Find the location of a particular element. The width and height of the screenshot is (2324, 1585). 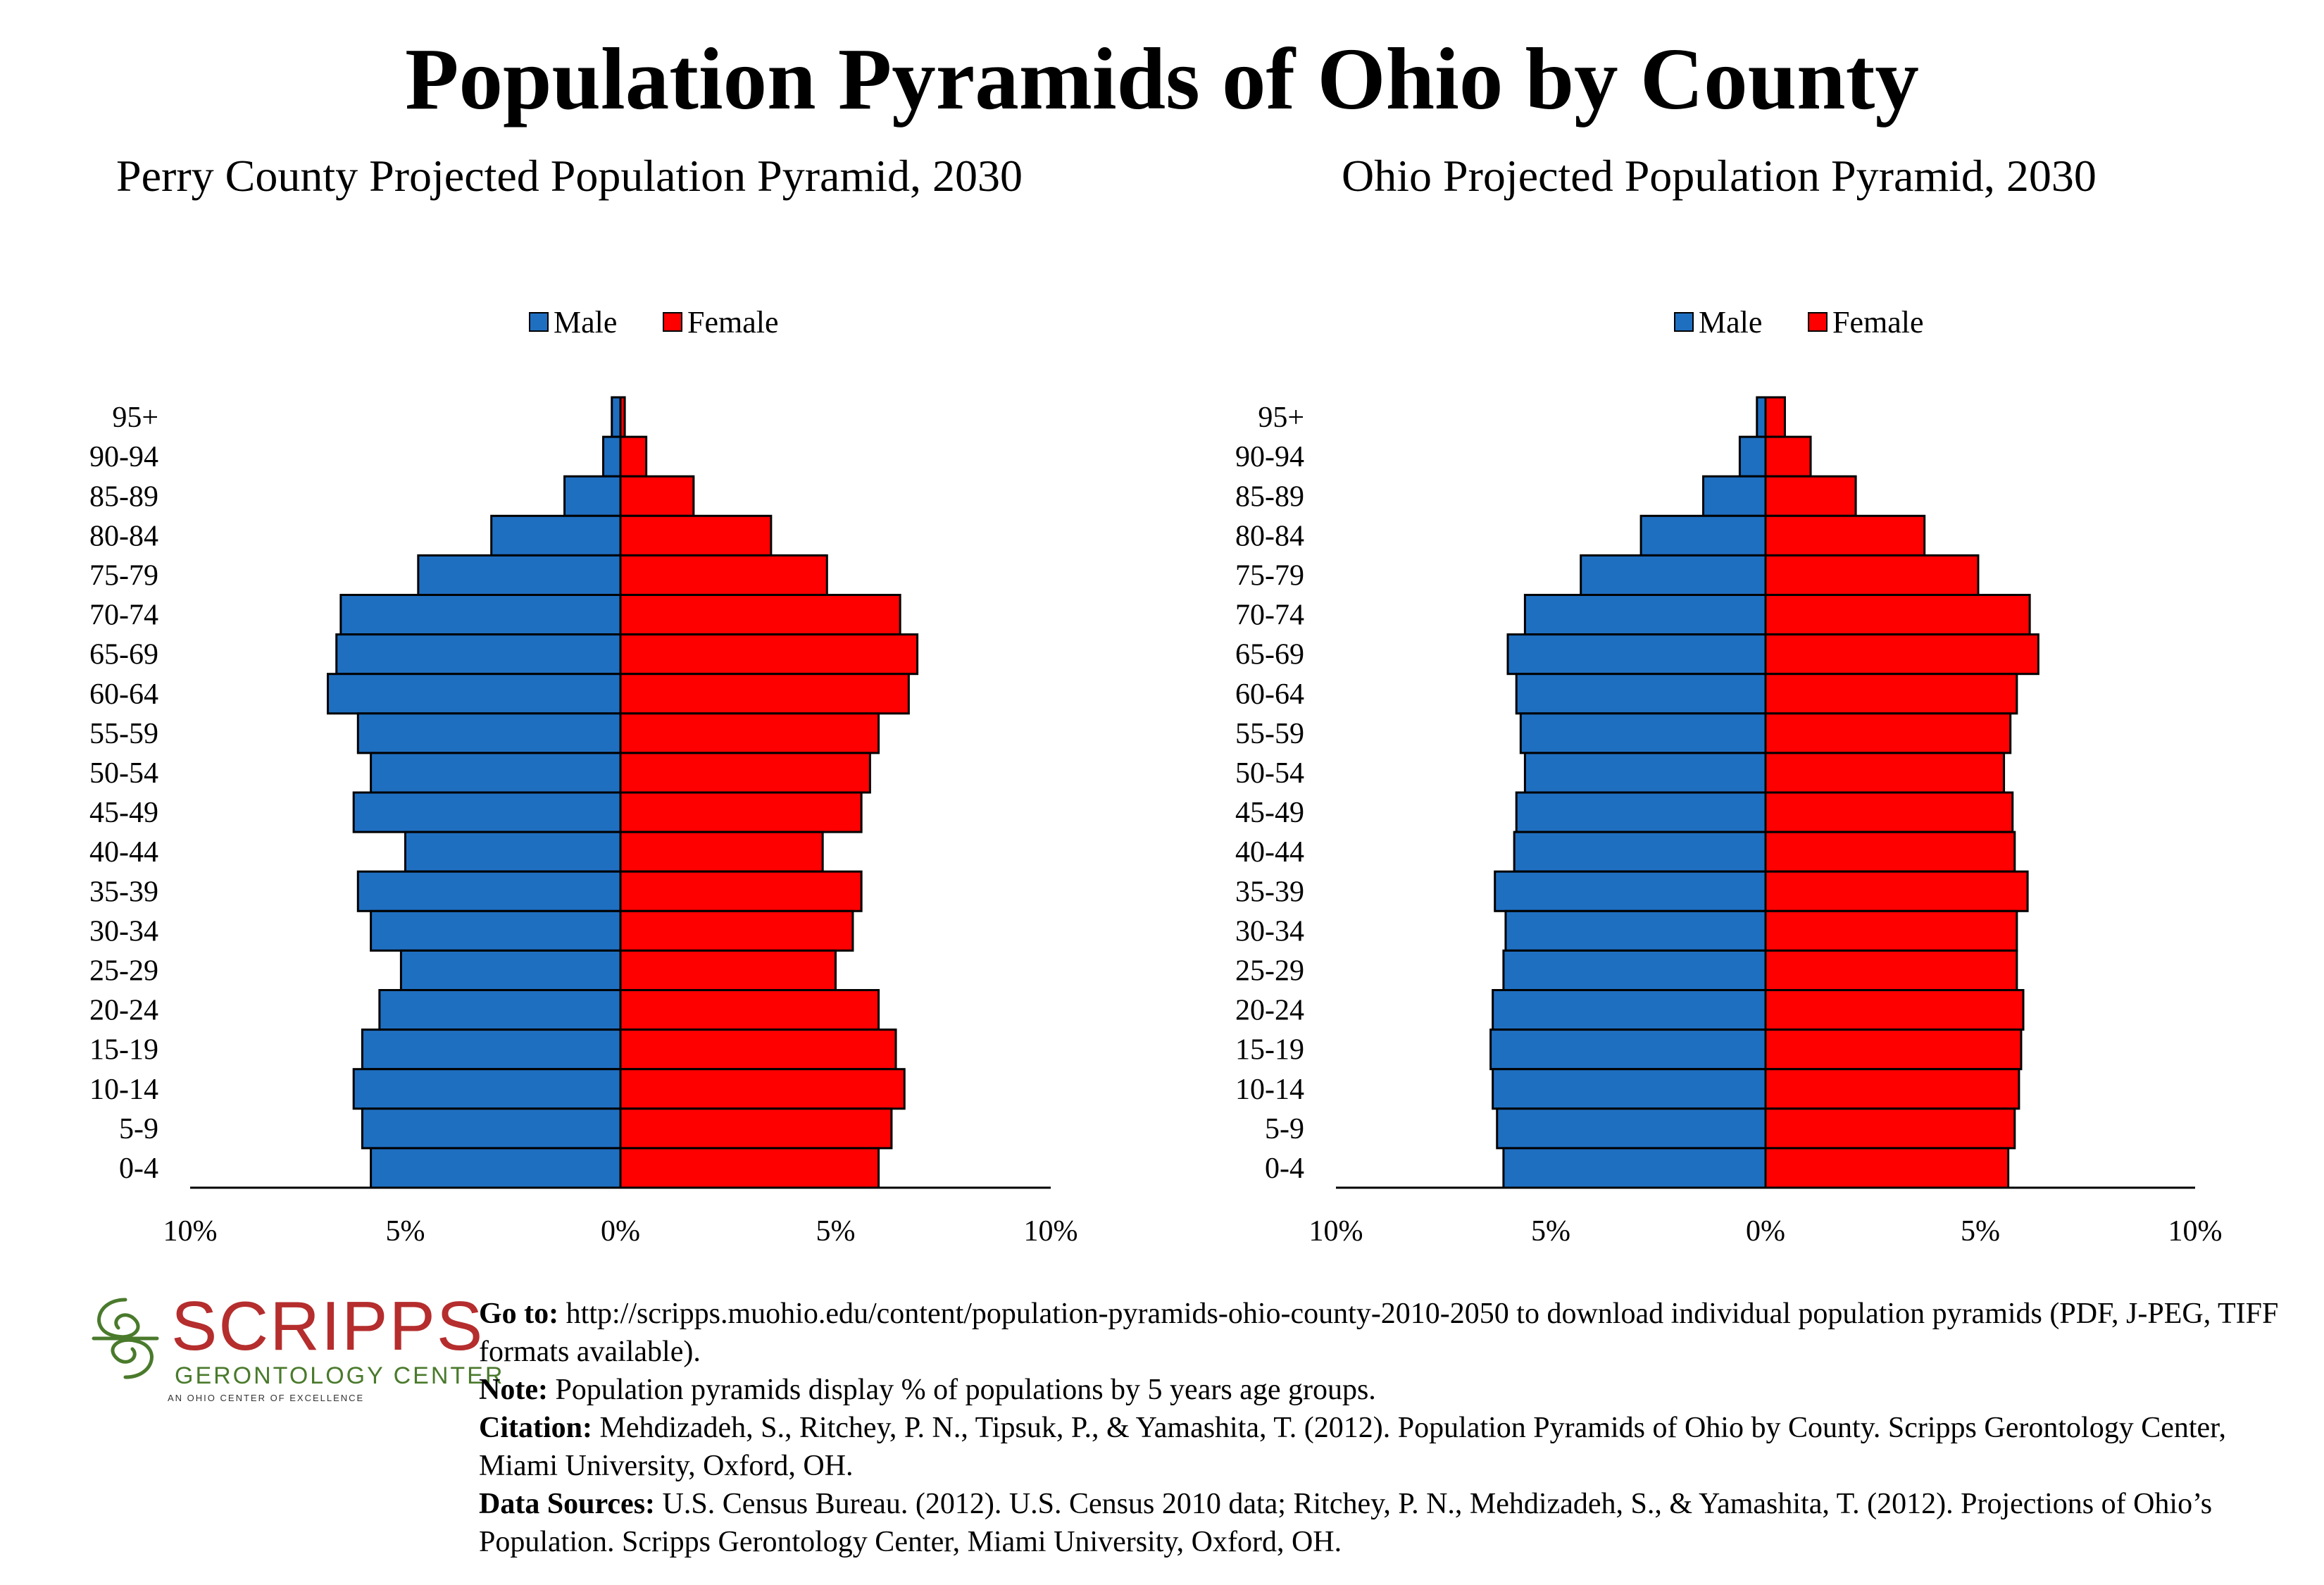

perry-x-tick-label: 10% is located at coordinates (1051, 1231).